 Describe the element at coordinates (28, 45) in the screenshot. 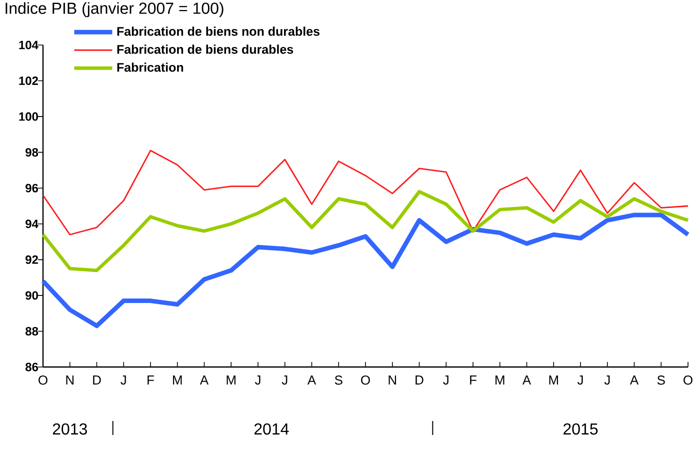

I see `y-tick-label: 104` at that location.